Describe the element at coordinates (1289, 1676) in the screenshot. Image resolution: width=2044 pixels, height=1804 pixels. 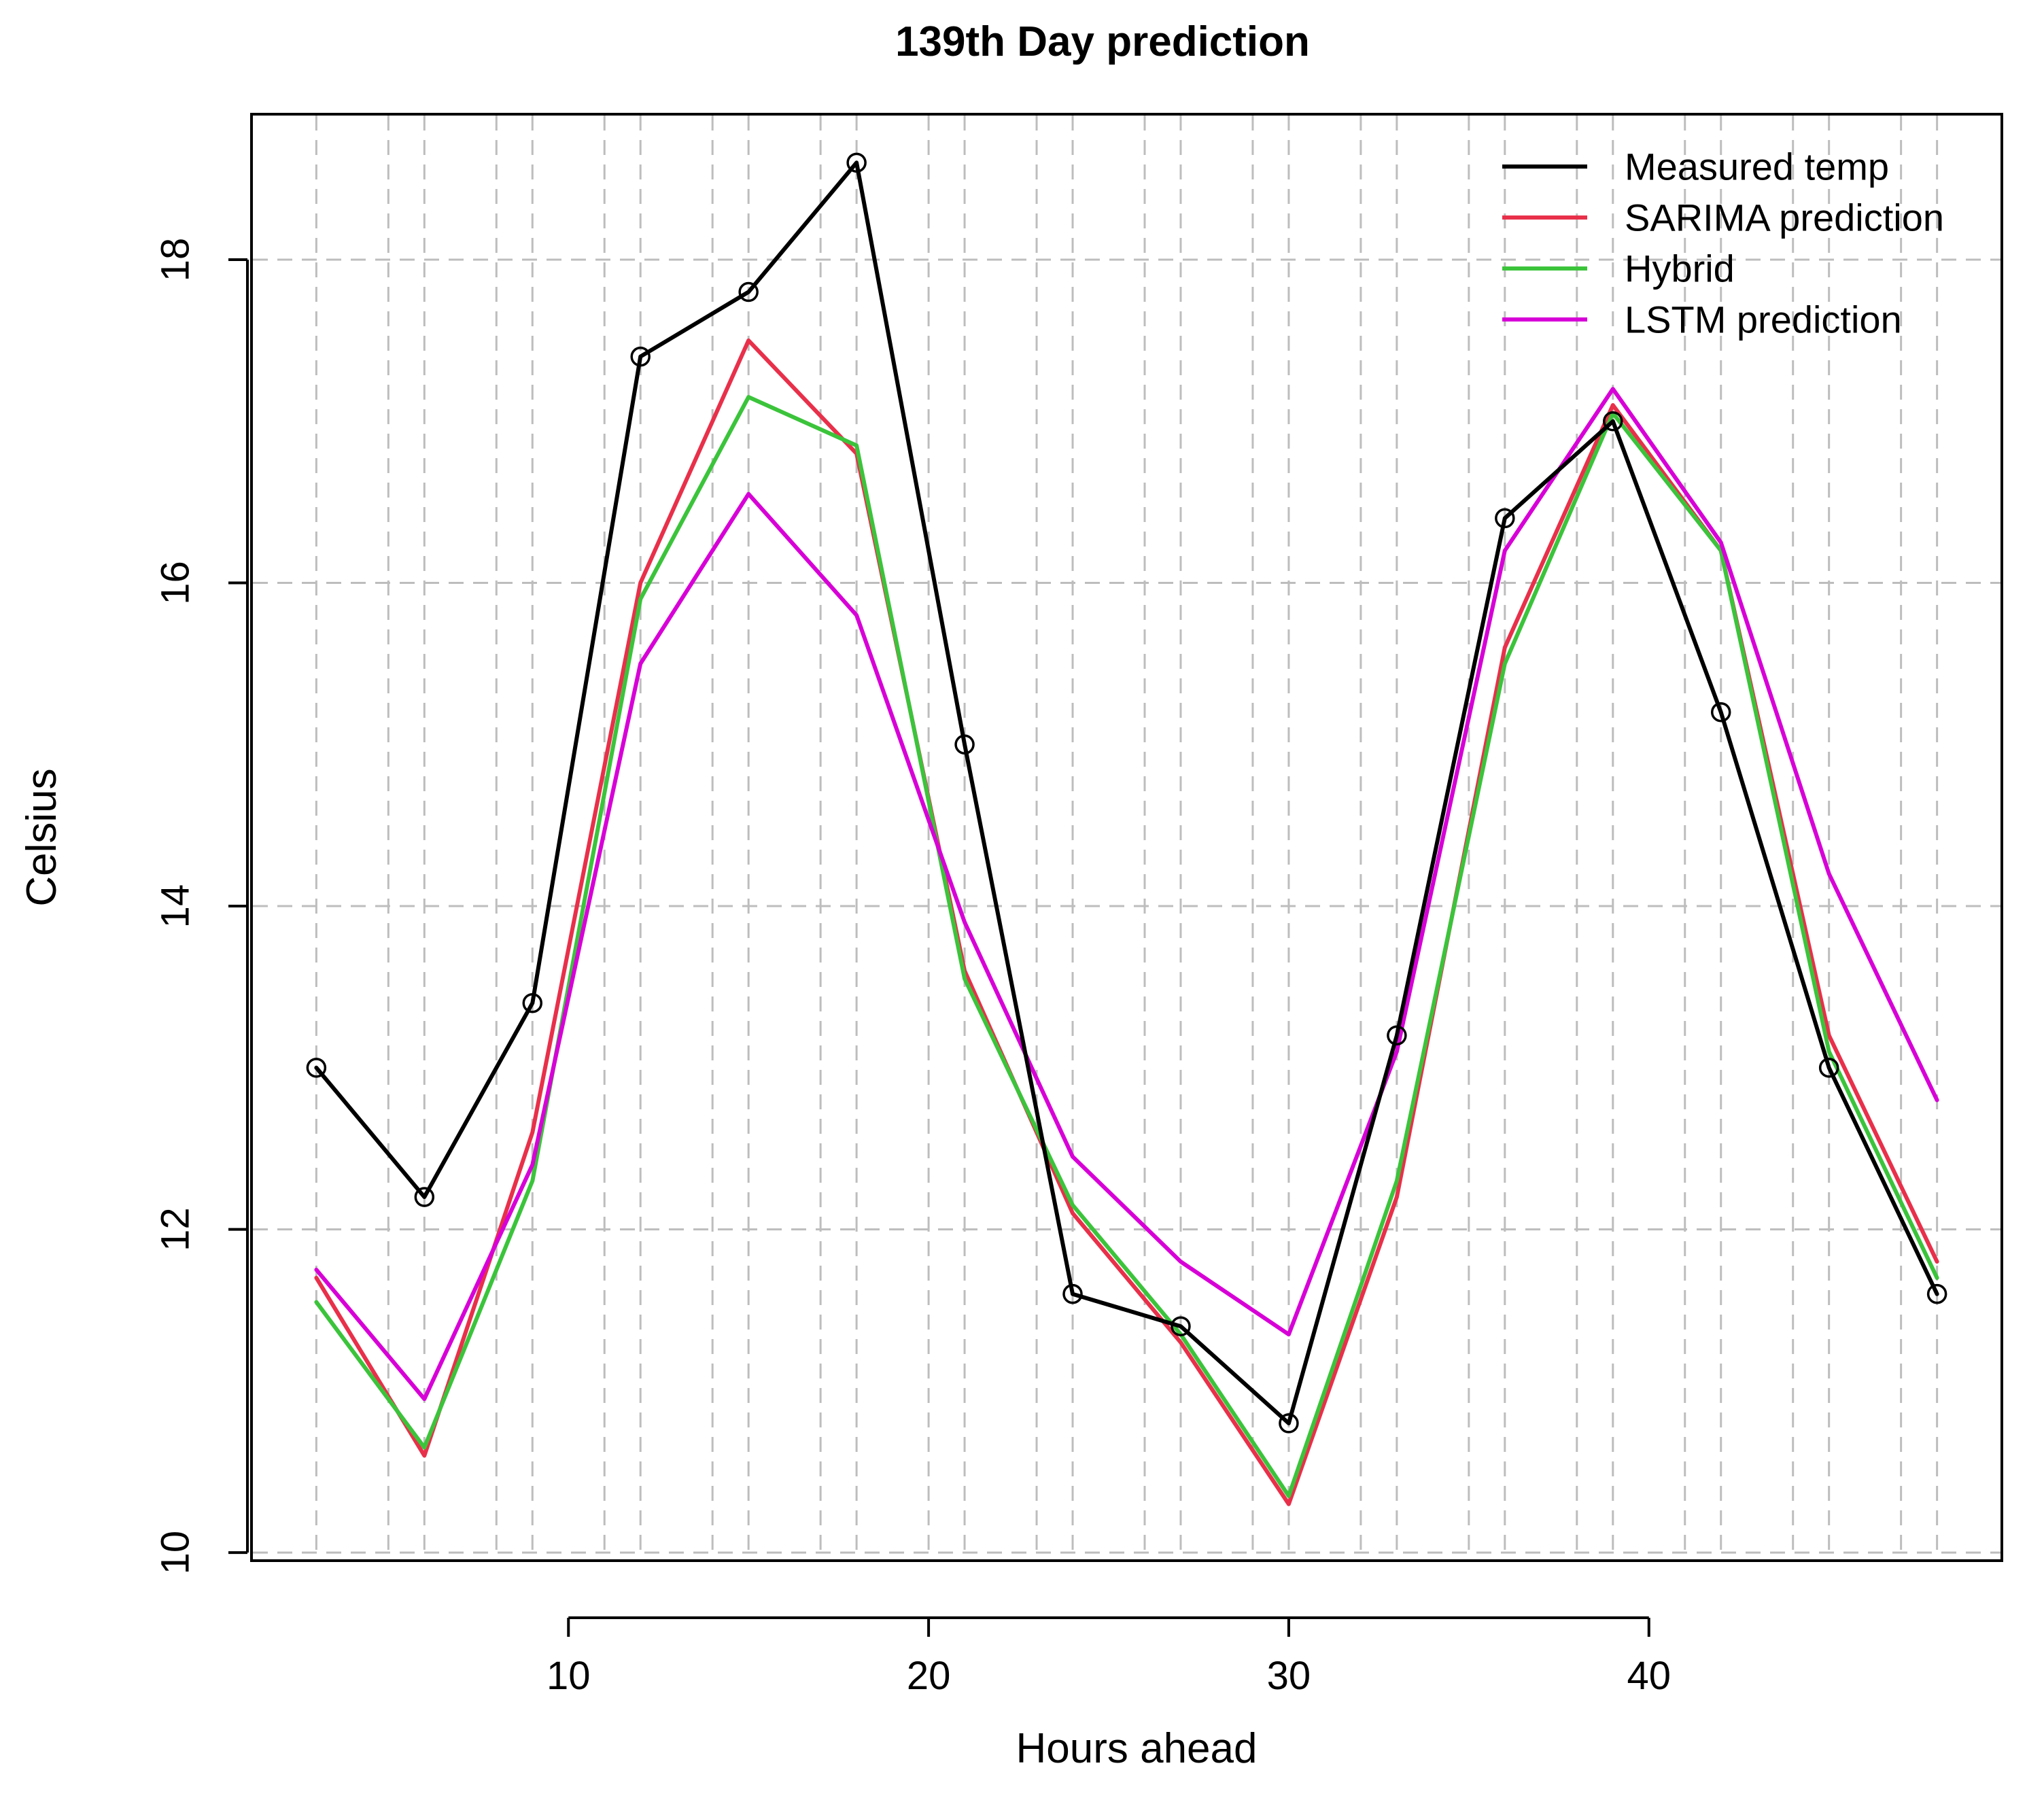
I see `x-tick-label: 30` at that location.